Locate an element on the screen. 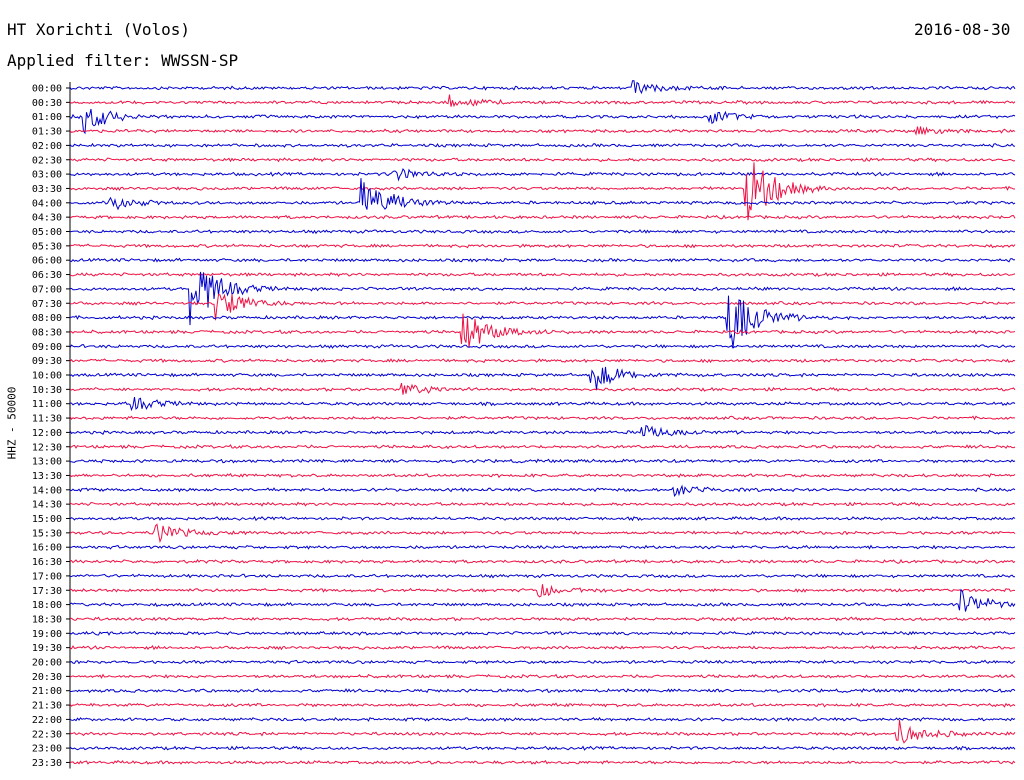  time-tick-label: 18:00 is located at coordinates (47, 605).